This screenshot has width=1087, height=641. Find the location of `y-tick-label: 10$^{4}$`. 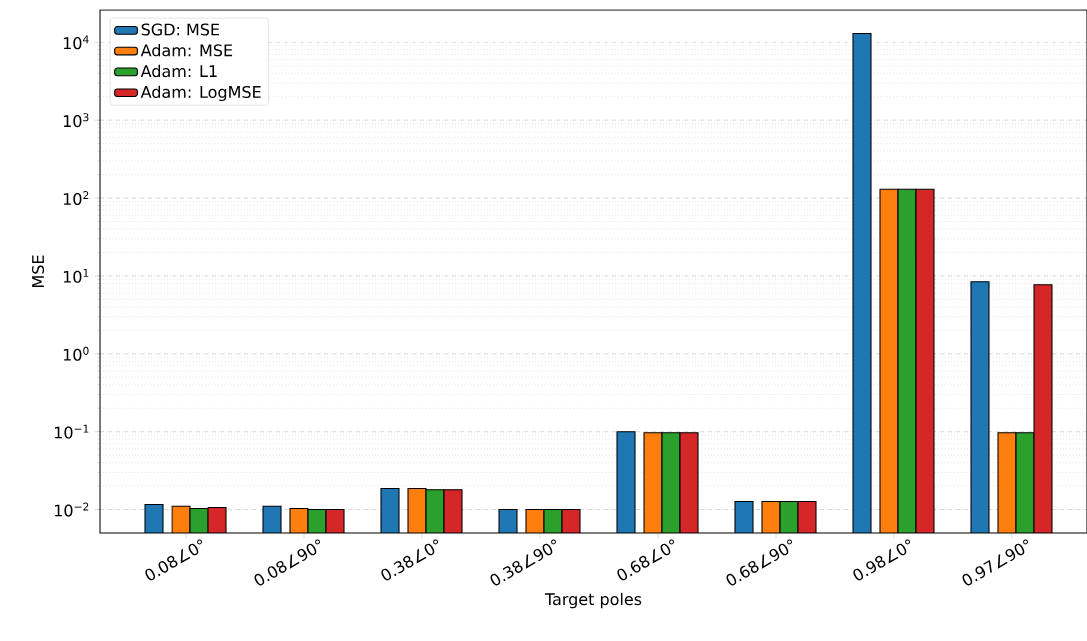

y-tick-label: 10$^{4}$ is located at coordinates (76, 42).